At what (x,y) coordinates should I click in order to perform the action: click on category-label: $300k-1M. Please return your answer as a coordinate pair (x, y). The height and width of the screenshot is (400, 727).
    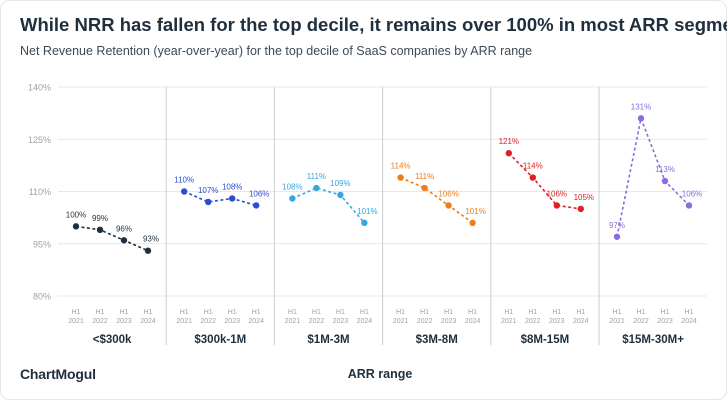
    Looking at the image, I should click on (220, 340).